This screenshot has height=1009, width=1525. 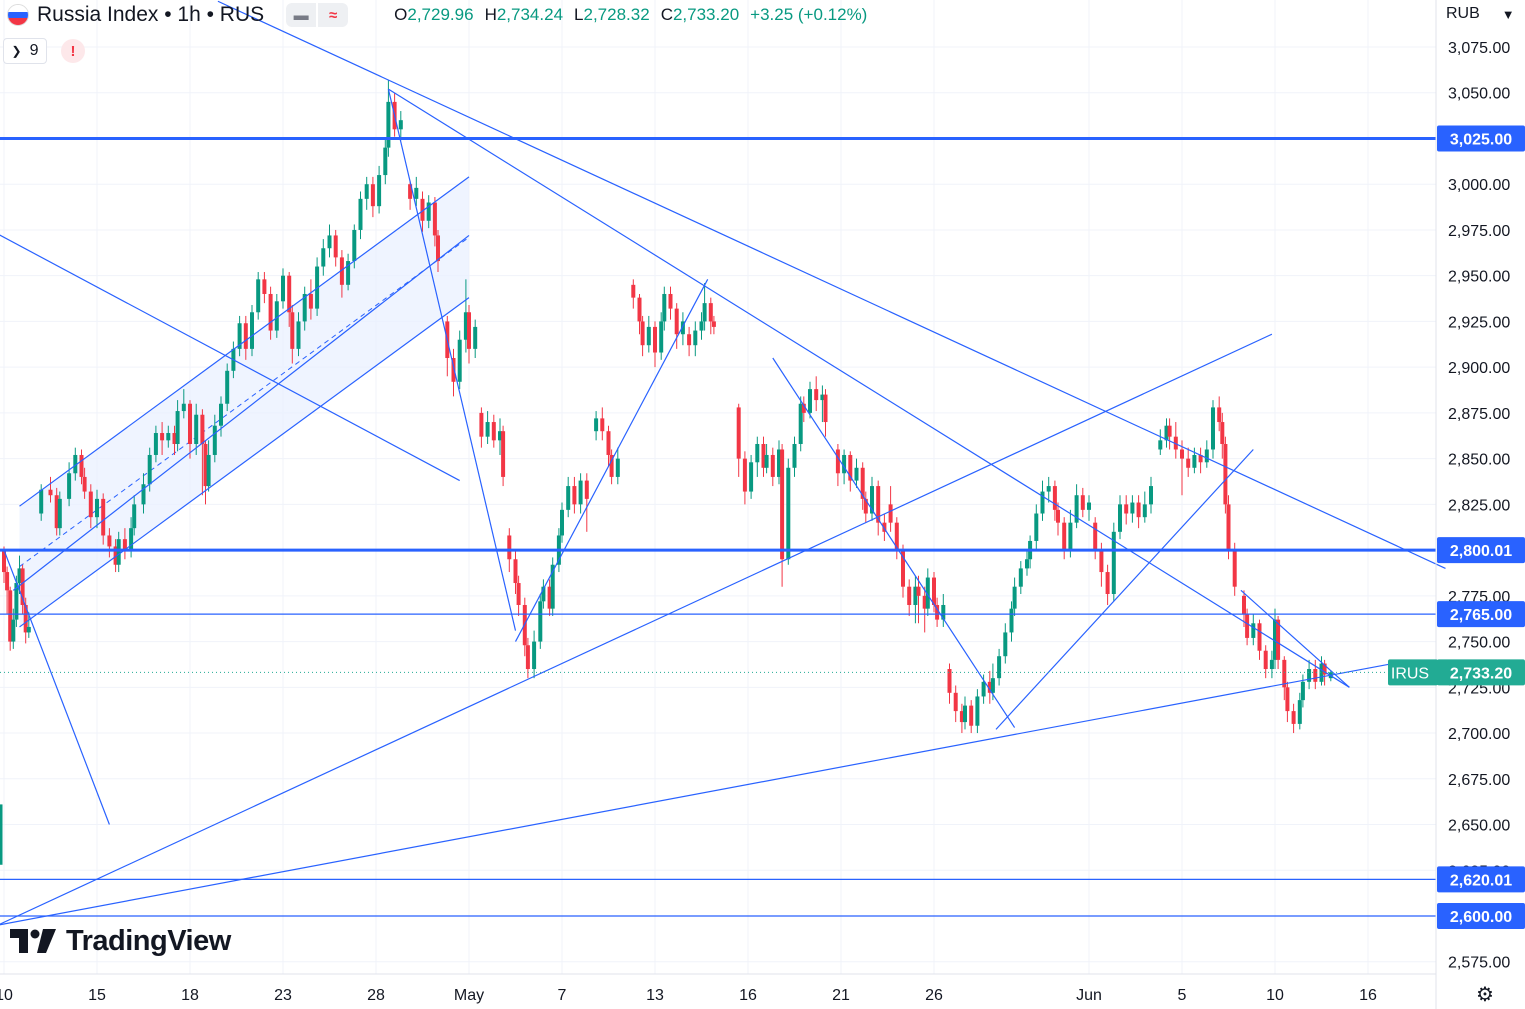 What do you see at coordinates (16, 51) in the screenshot?
I see `chevron-down-icon: ❯` at bounding box center [16, 51].